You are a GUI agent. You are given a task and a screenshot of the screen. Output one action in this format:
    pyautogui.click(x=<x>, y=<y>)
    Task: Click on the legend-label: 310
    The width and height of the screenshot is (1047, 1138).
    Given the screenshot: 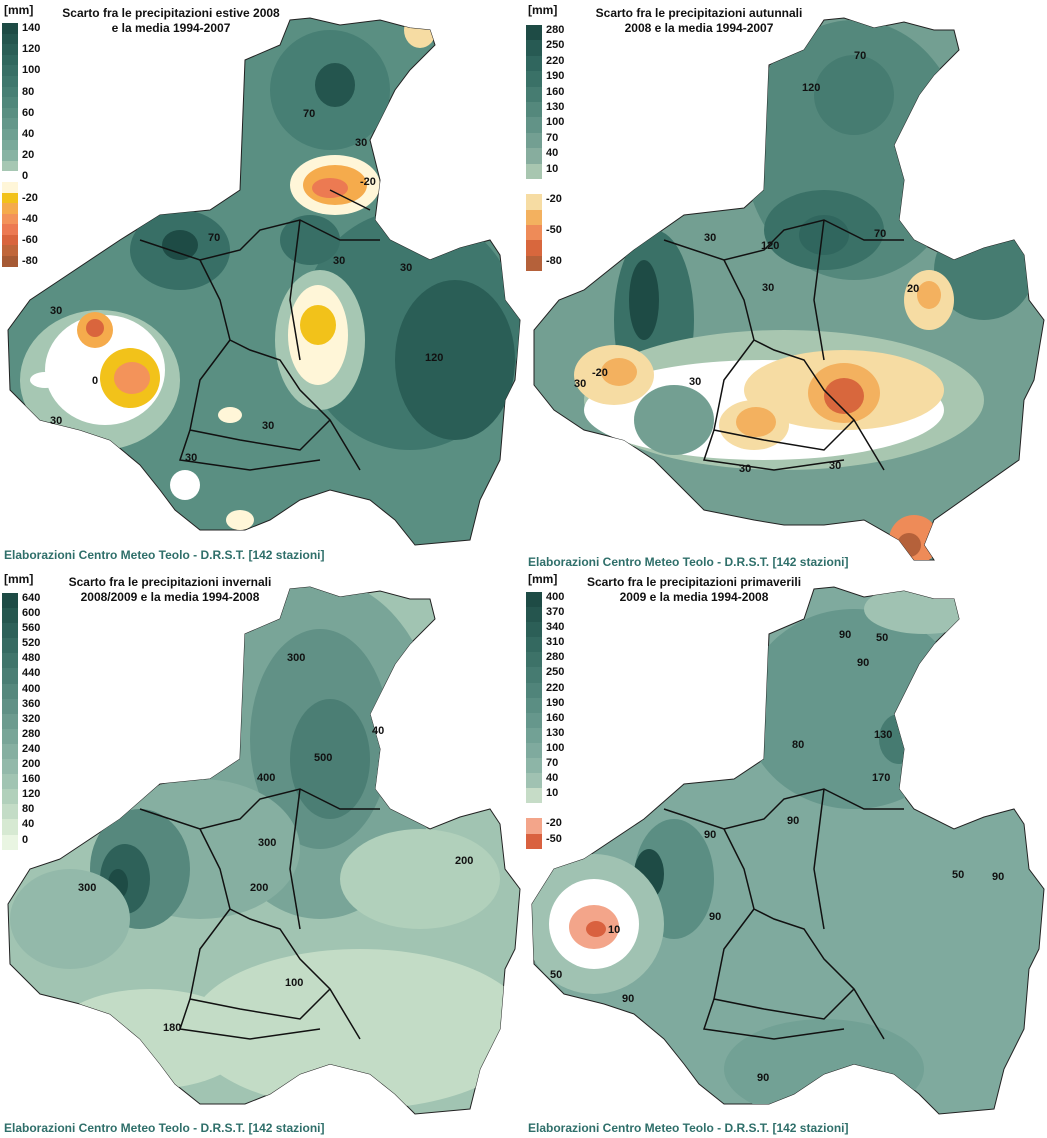 What is the action you would take?
    pyautogui.click(x=555, y=642)
    